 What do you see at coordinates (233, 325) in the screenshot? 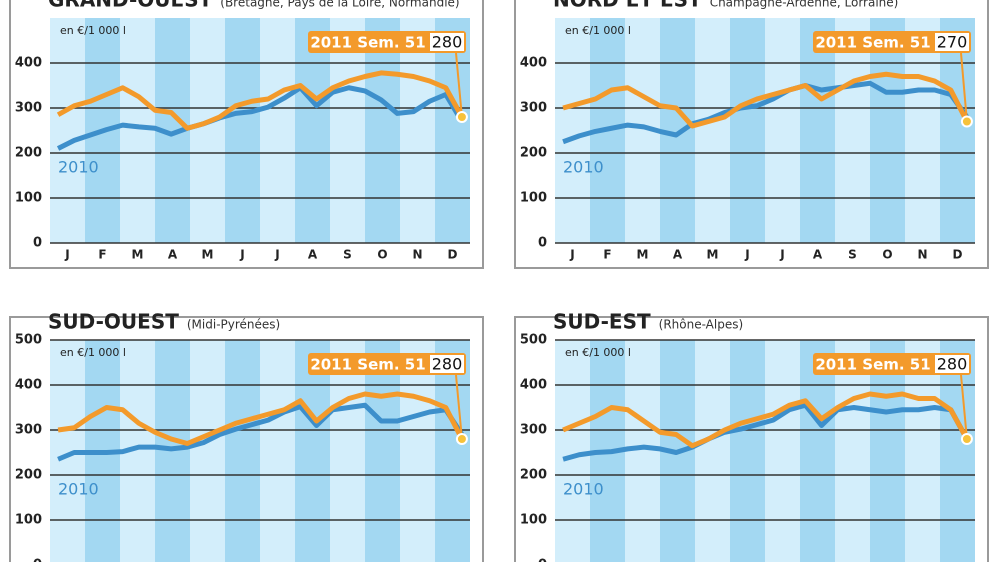
I see `chart-subtitle: (Midi-Pyrénées)` at bounding box center [233, 325].